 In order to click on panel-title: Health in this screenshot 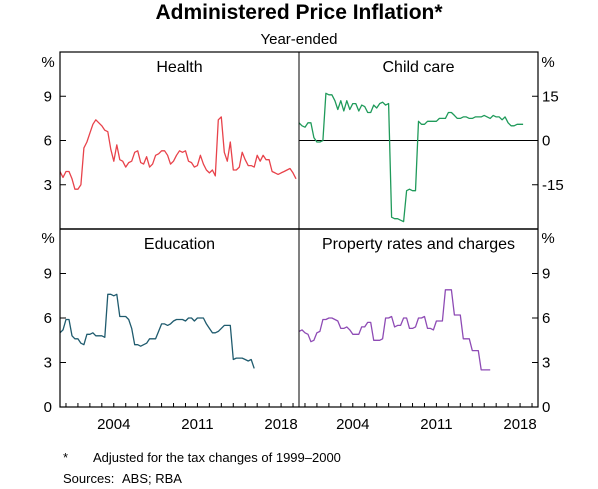, I will do `click(179, 67)`.